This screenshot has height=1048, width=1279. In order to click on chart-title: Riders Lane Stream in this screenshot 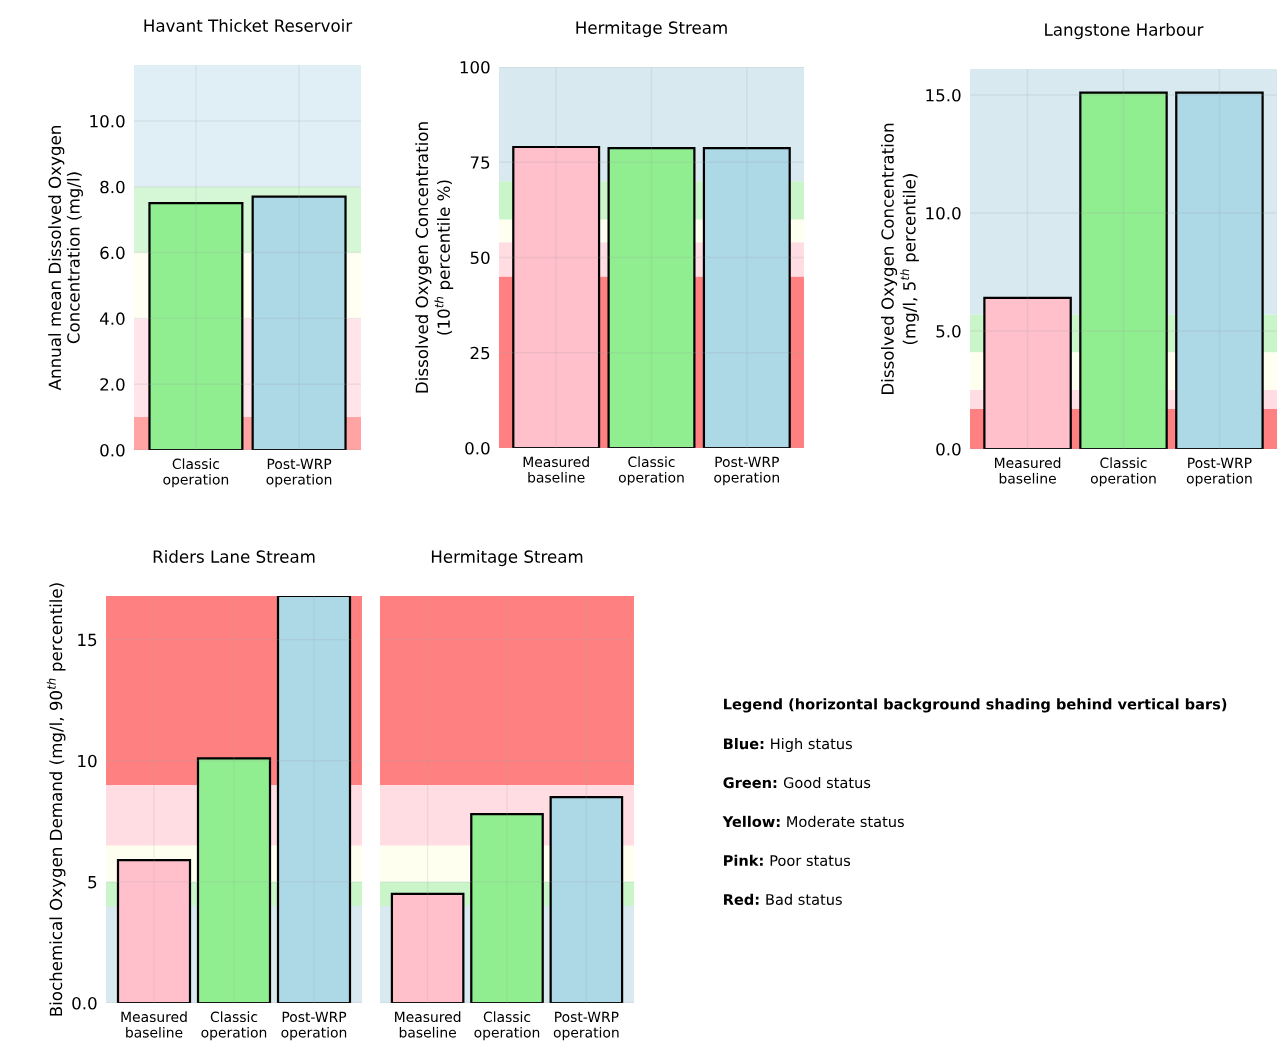, I will do `click(234, 556)`.